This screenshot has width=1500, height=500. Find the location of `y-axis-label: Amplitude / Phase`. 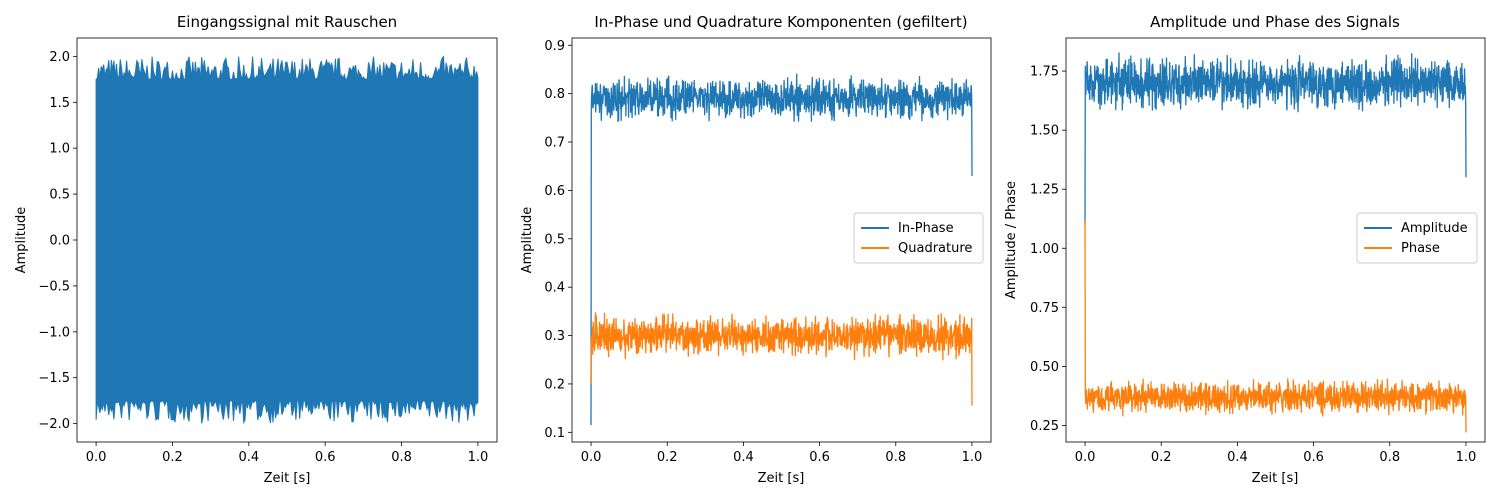

y-axis-label: Amplitude / Phase is located at coordinates (1011, 240).